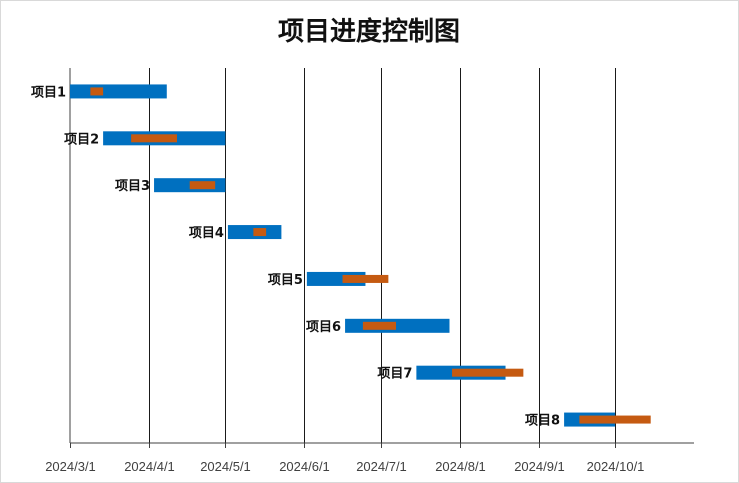 The image size is (739, 483). Describe the element at coordinates (70, 466) in the screenshot. I see `x-tick-label: 2024/3/1` at that location.